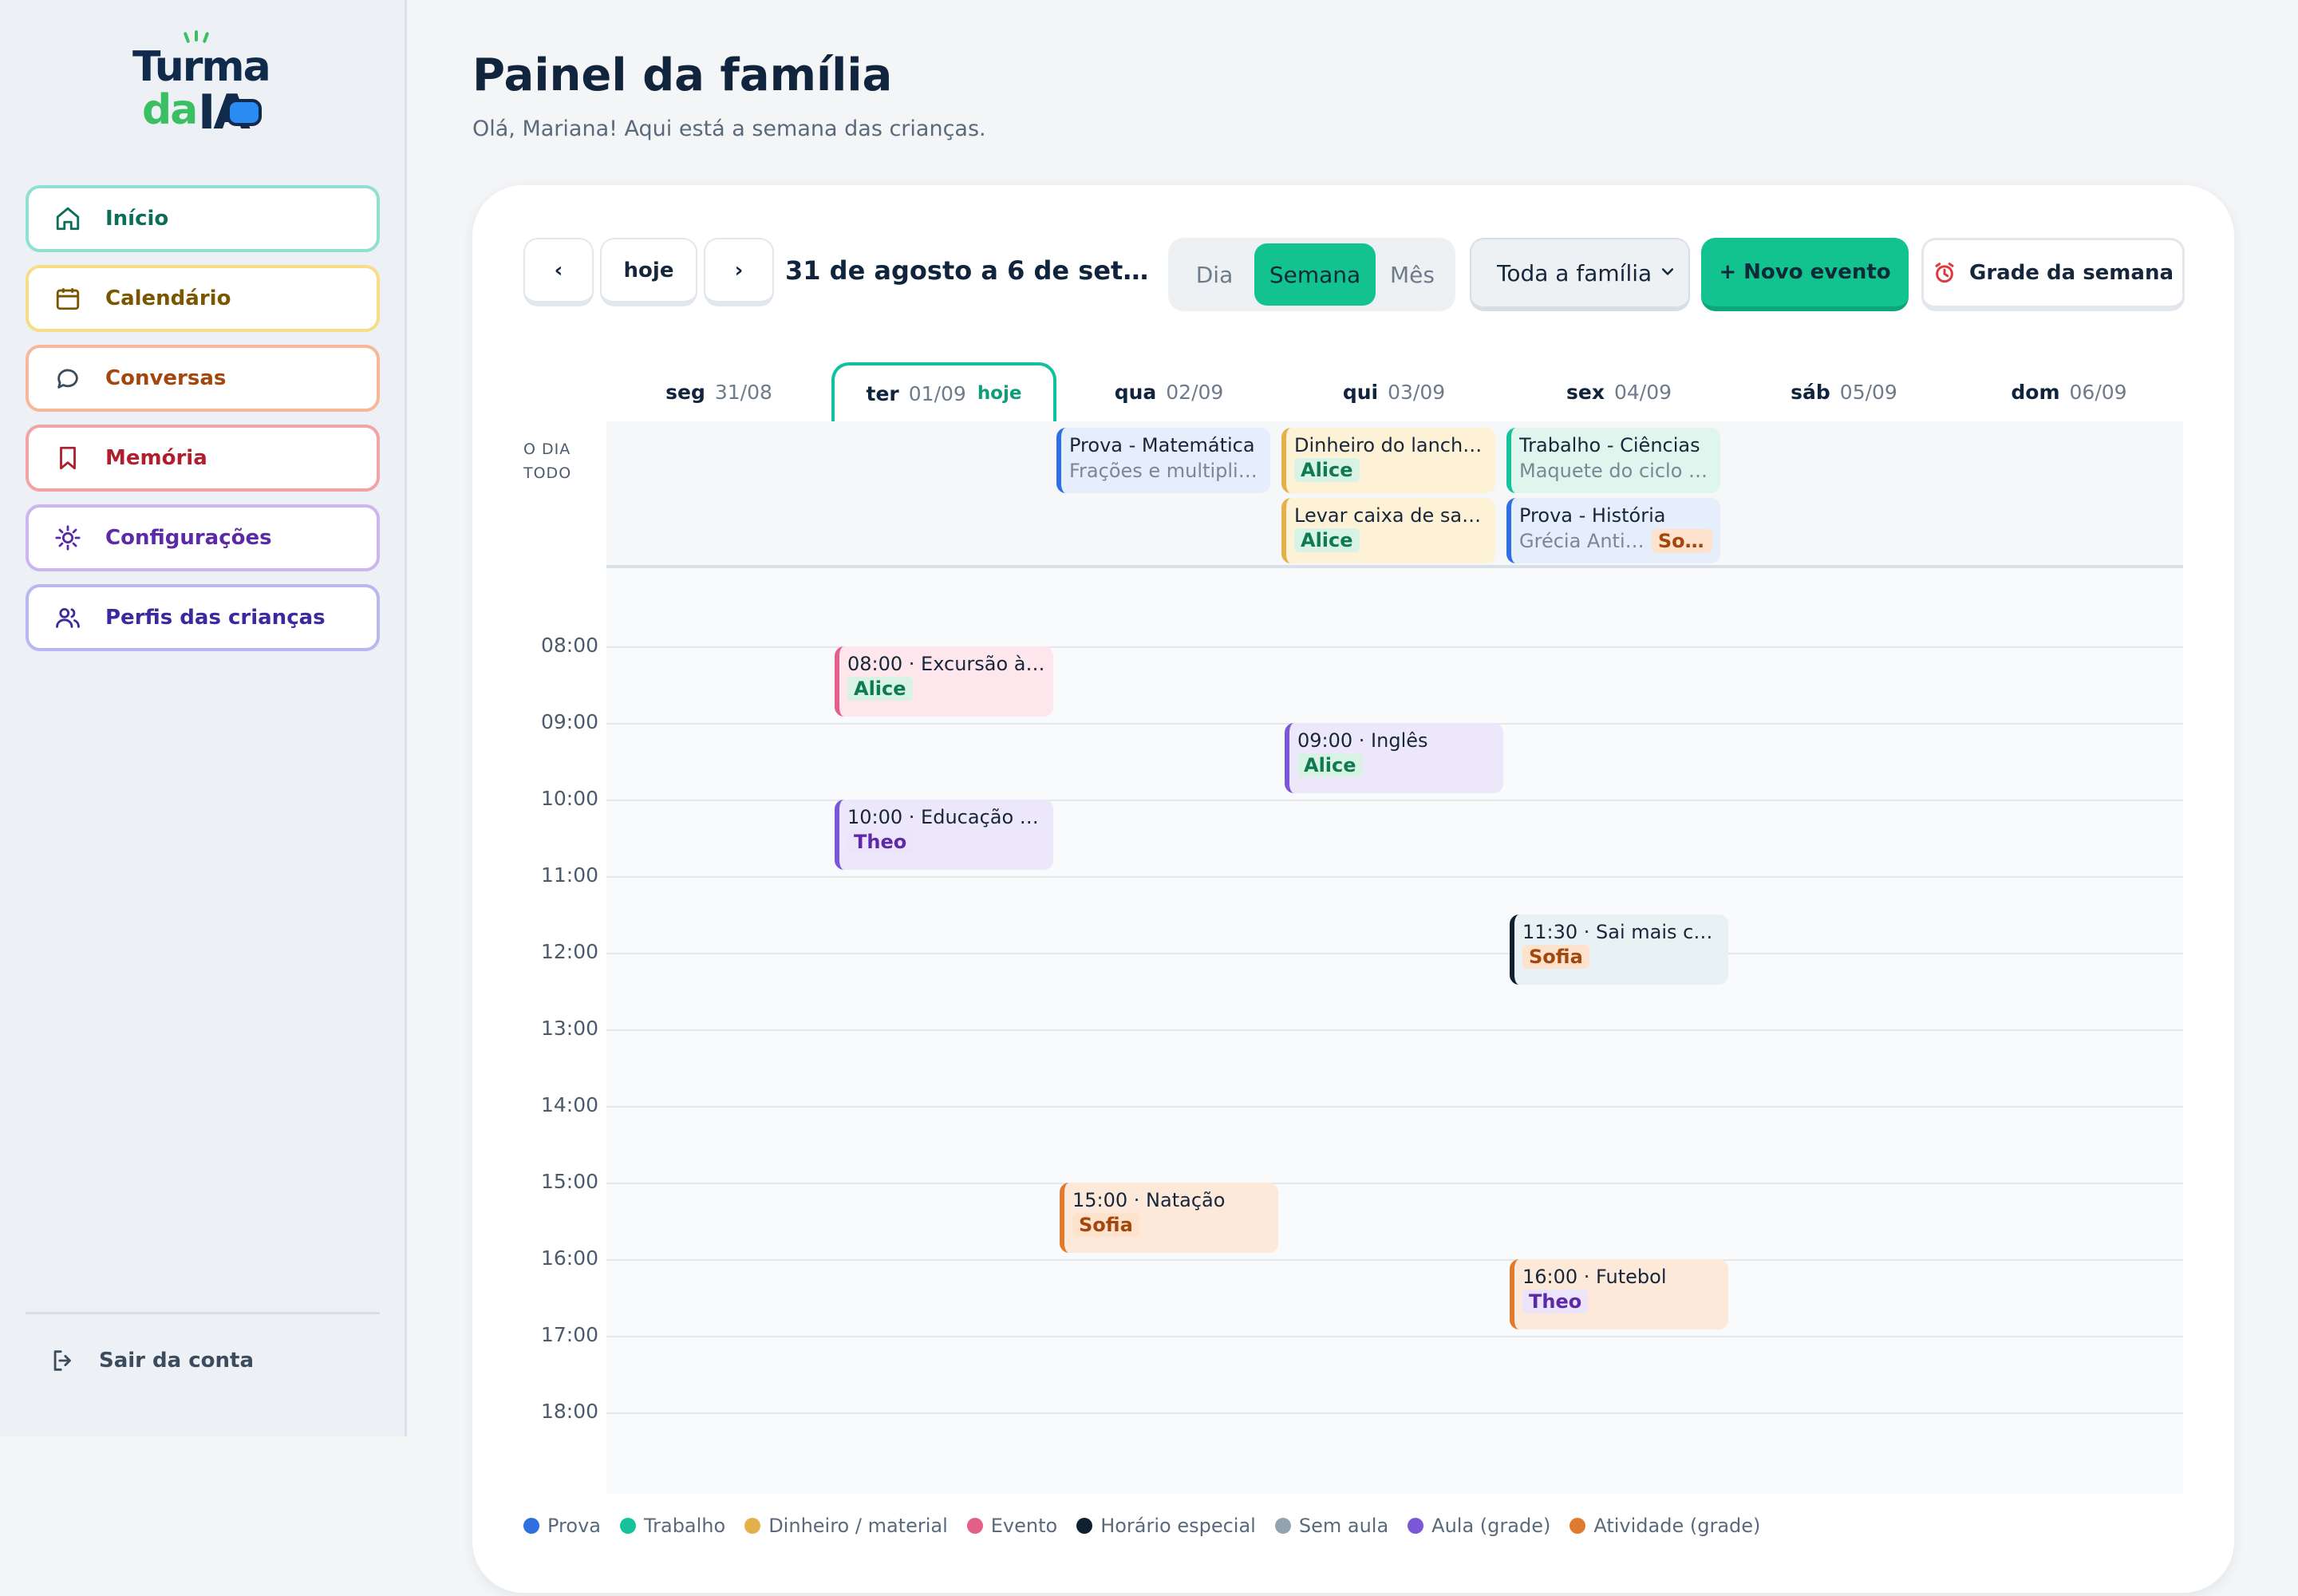 This screenshot has height=1596, width=2298. I want to click on day-header-qua: qua 02/09, so click(1168, 391).